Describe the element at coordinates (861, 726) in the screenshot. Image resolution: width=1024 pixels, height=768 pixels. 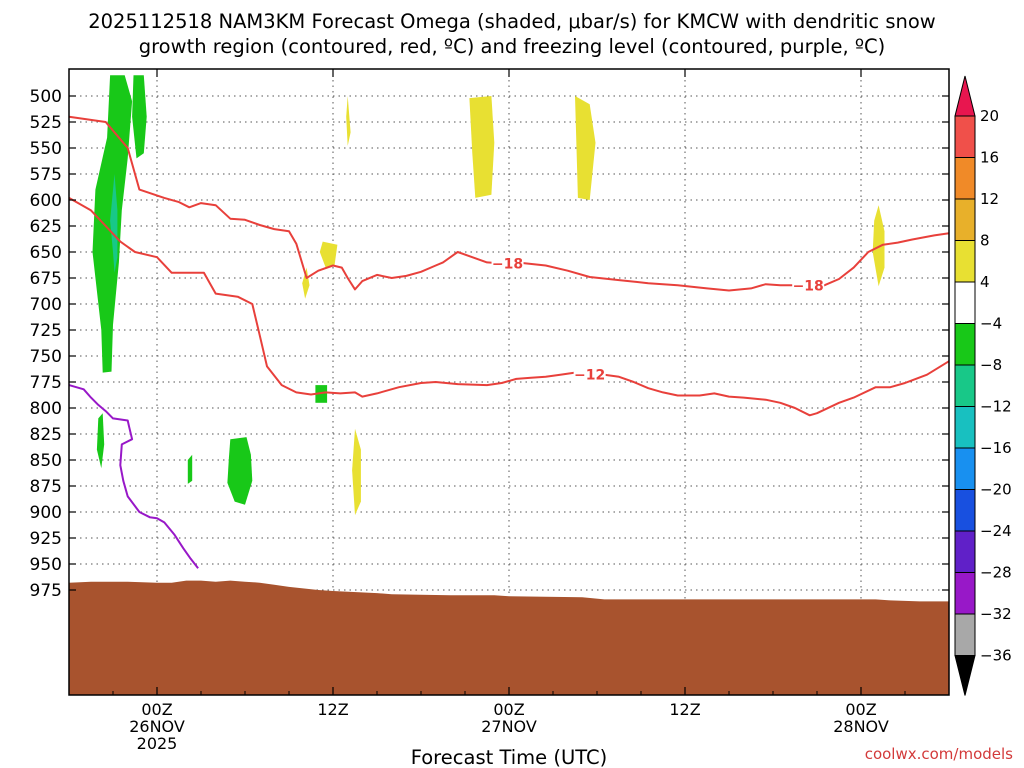
I see `x-tick-label-54-2: 28NOV` at that location.